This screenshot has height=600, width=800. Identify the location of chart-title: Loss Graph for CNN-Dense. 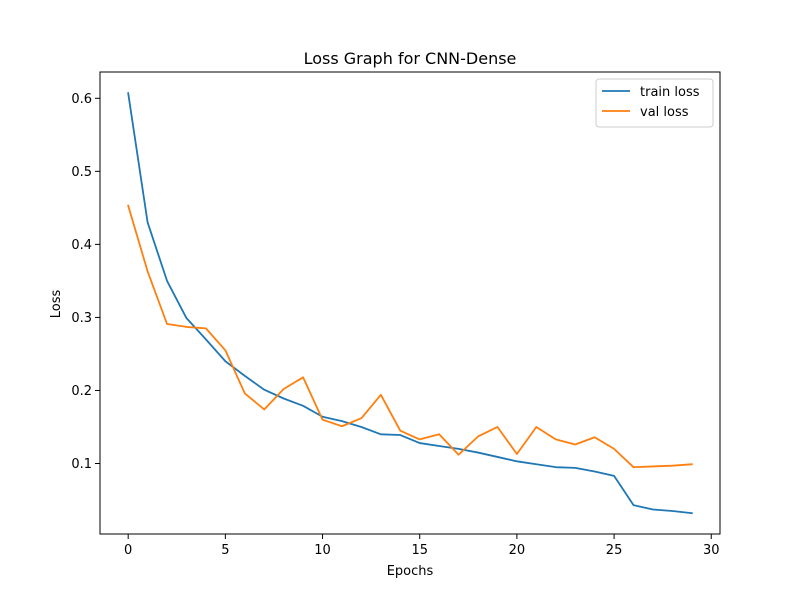
(410, 58).